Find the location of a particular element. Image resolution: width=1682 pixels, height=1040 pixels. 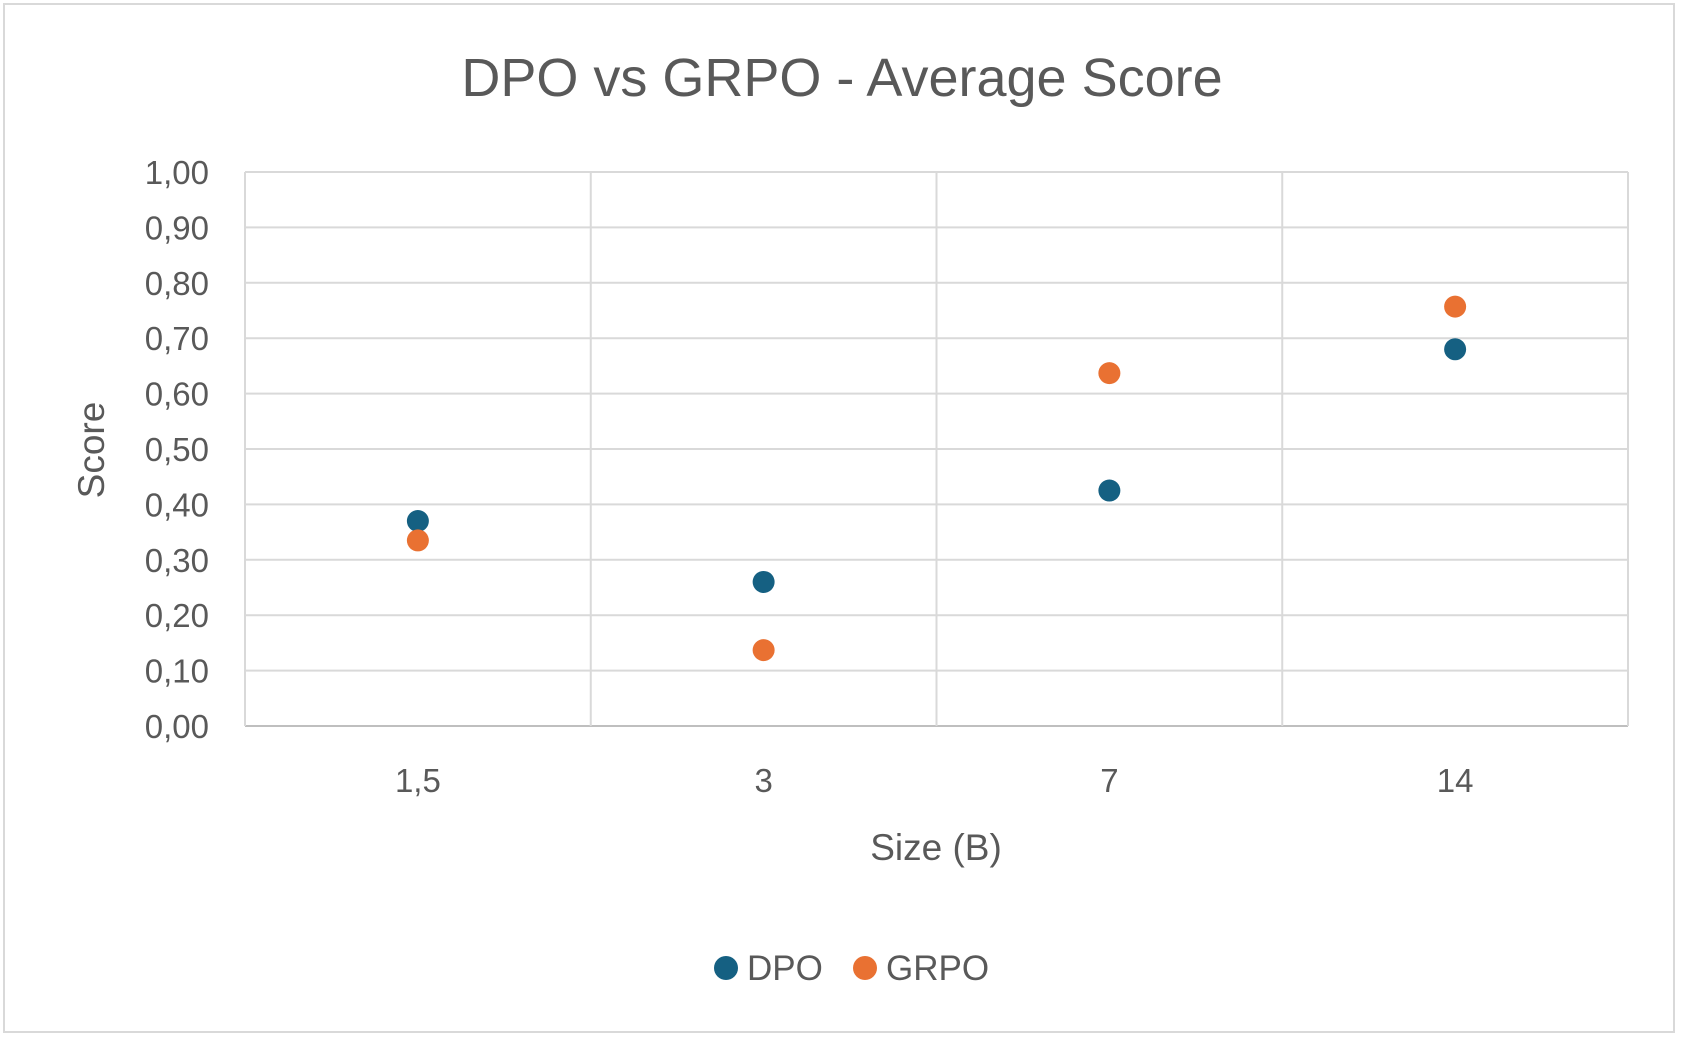

x-tick-label: 3 is located at coordinates (763, 780).